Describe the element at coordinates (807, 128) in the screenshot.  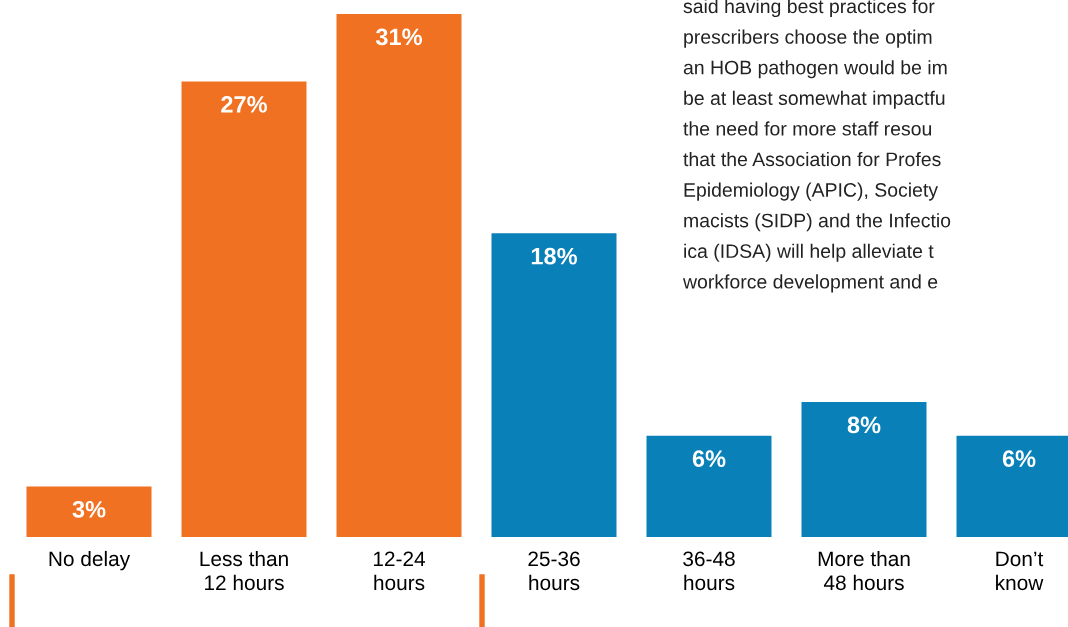
I see `annotation: the need for more staff resou` at that location.